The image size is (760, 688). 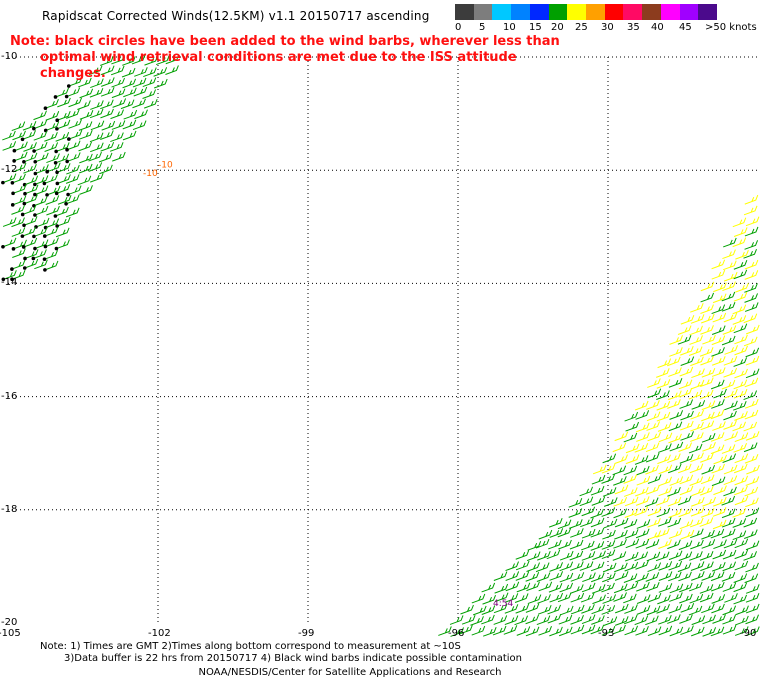 I want to click on legend-label: >50 knots, so click(x=731, y=27).